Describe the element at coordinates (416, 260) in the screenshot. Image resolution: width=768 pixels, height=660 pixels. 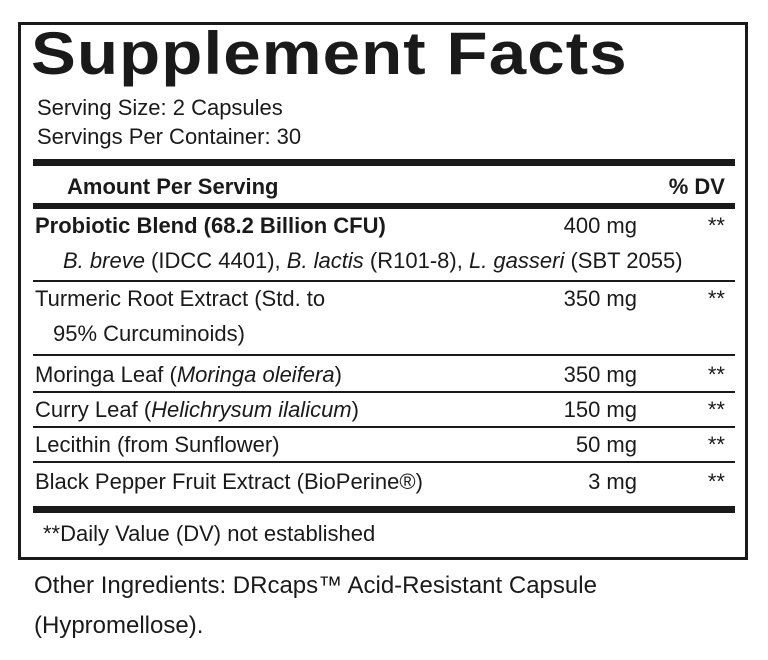
I see `strain-id: (R101-8),` at that location.